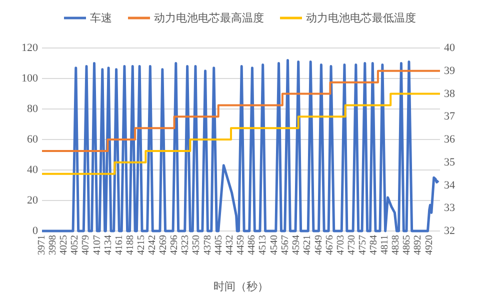 The width and height of the screenshot is (480, 300). Describe the element at coordinates (230, 245) in the screenshot. I see `x-tick-label: 4432` at that location.